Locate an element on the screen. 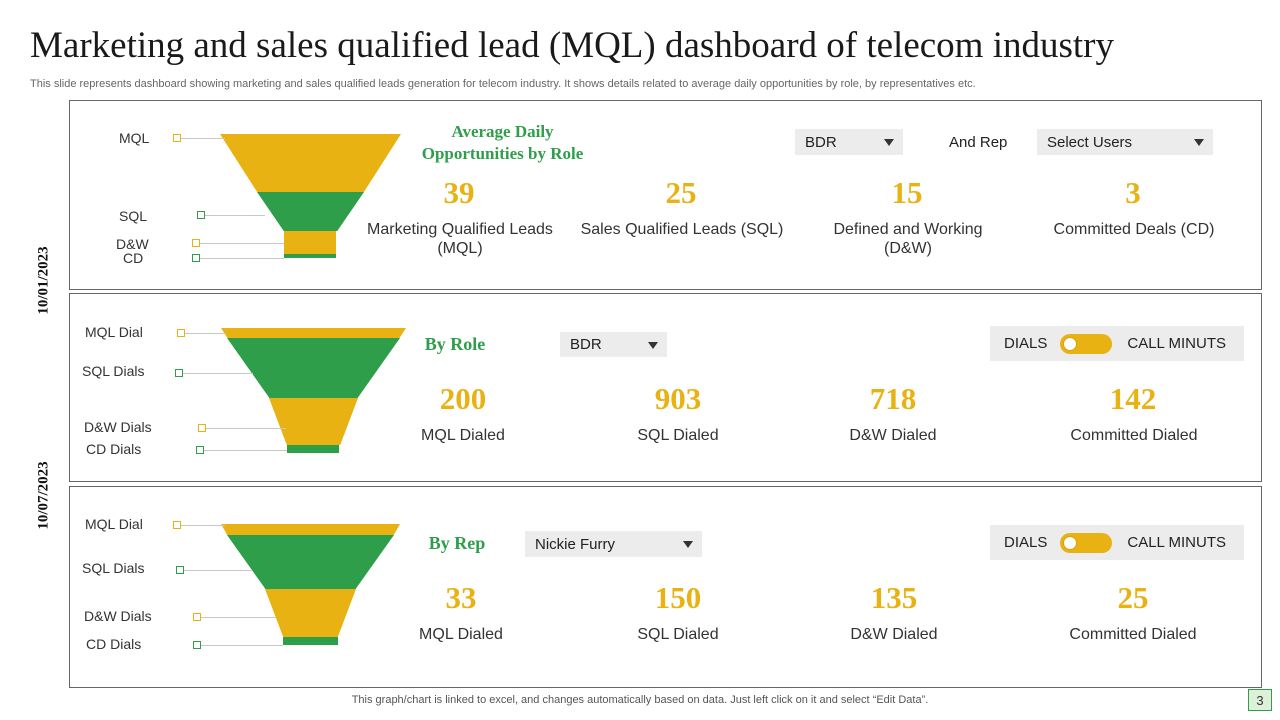  role-select: BDR is located at coordinates (849, 142).